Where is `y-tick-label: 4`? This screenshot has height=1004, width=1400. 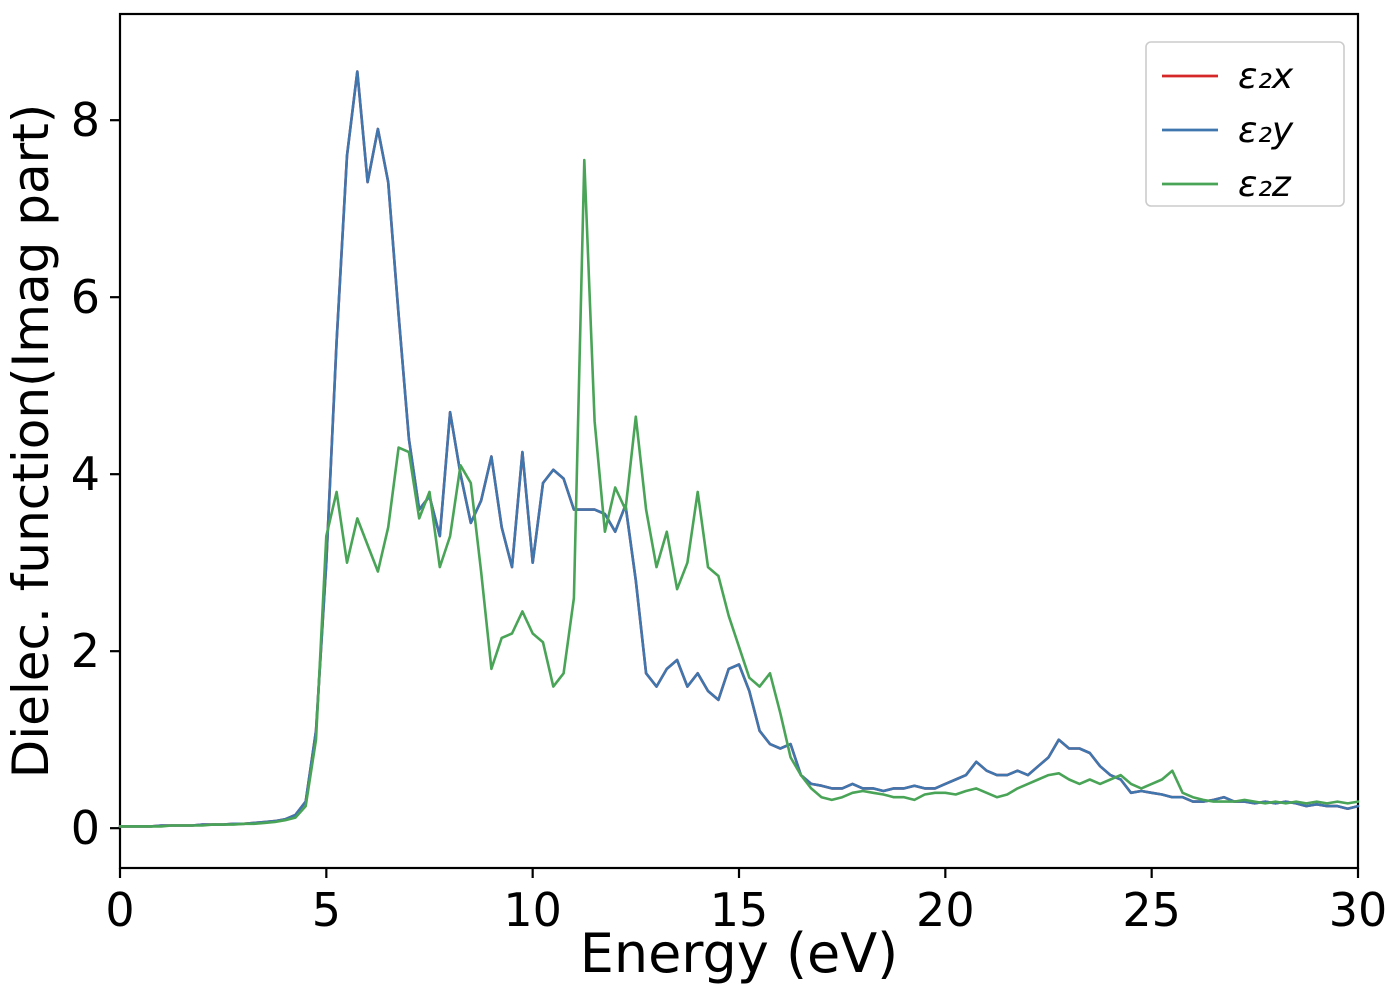 y-tick-label: 4 is located at coordinates (85, 474).